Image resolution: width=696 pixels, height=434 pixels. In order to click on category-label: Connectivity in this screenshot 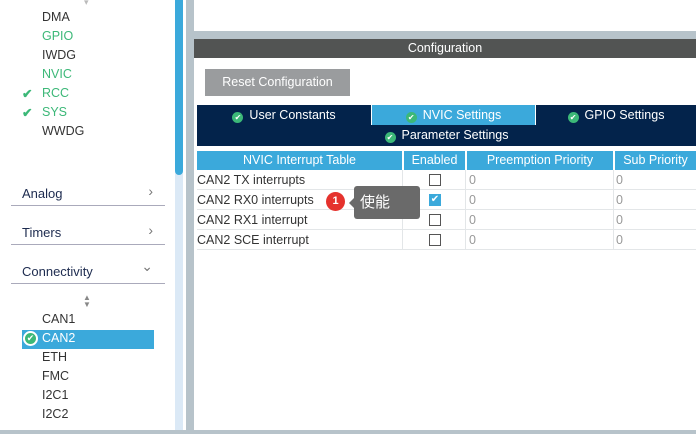, I will do `click(57, 271)`.